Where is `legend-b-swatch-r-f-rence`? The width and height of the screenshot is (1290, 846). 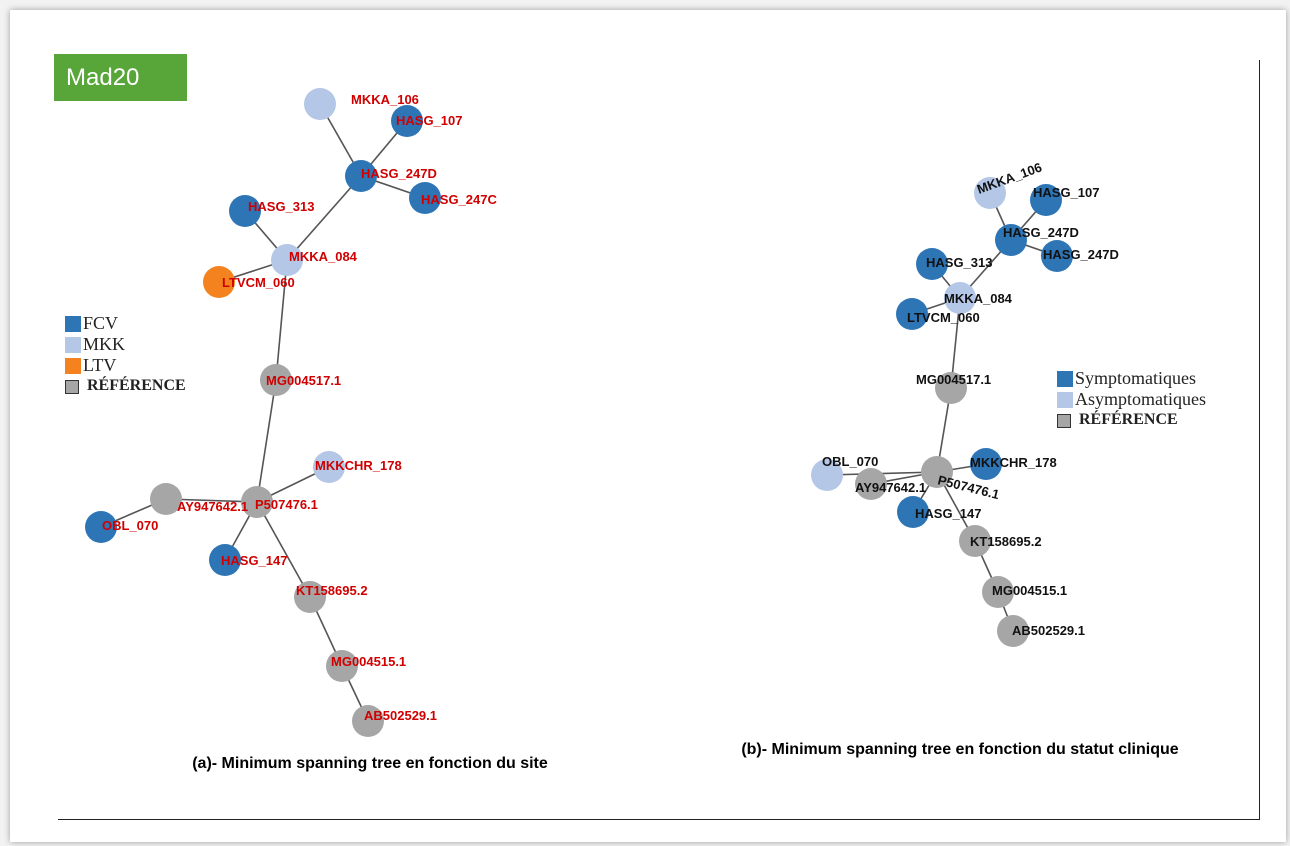
legend-b-swatch-r-f-rence is located at coordinates (1064, 421).